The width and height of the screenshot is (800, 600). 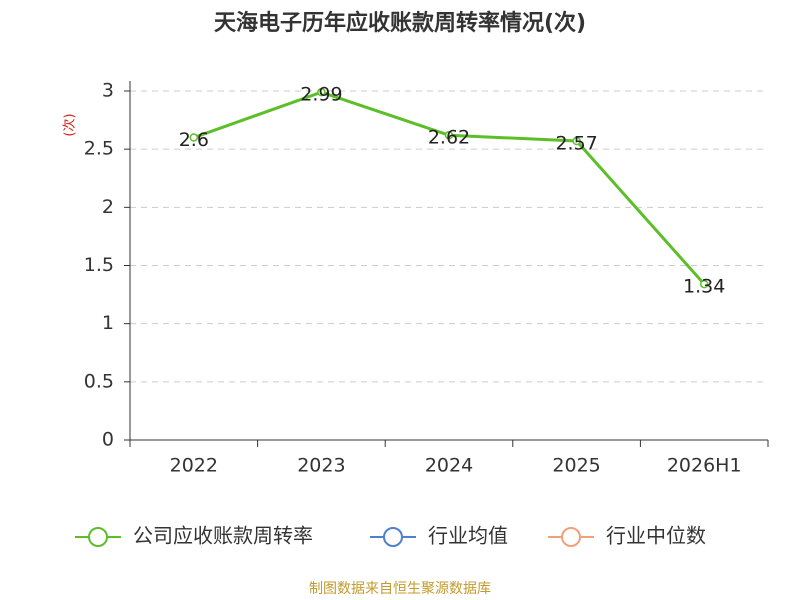 What do you see at coordinates (400, 23) in the screenshot?
I see `chart-title: 天海电子历年应收账款周转率情况(次)` at bounding box center [400, 23].